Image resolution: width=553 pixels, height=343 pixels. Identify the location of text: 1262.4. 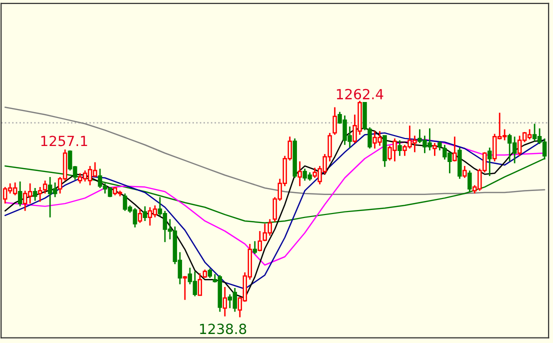
(360, 94).